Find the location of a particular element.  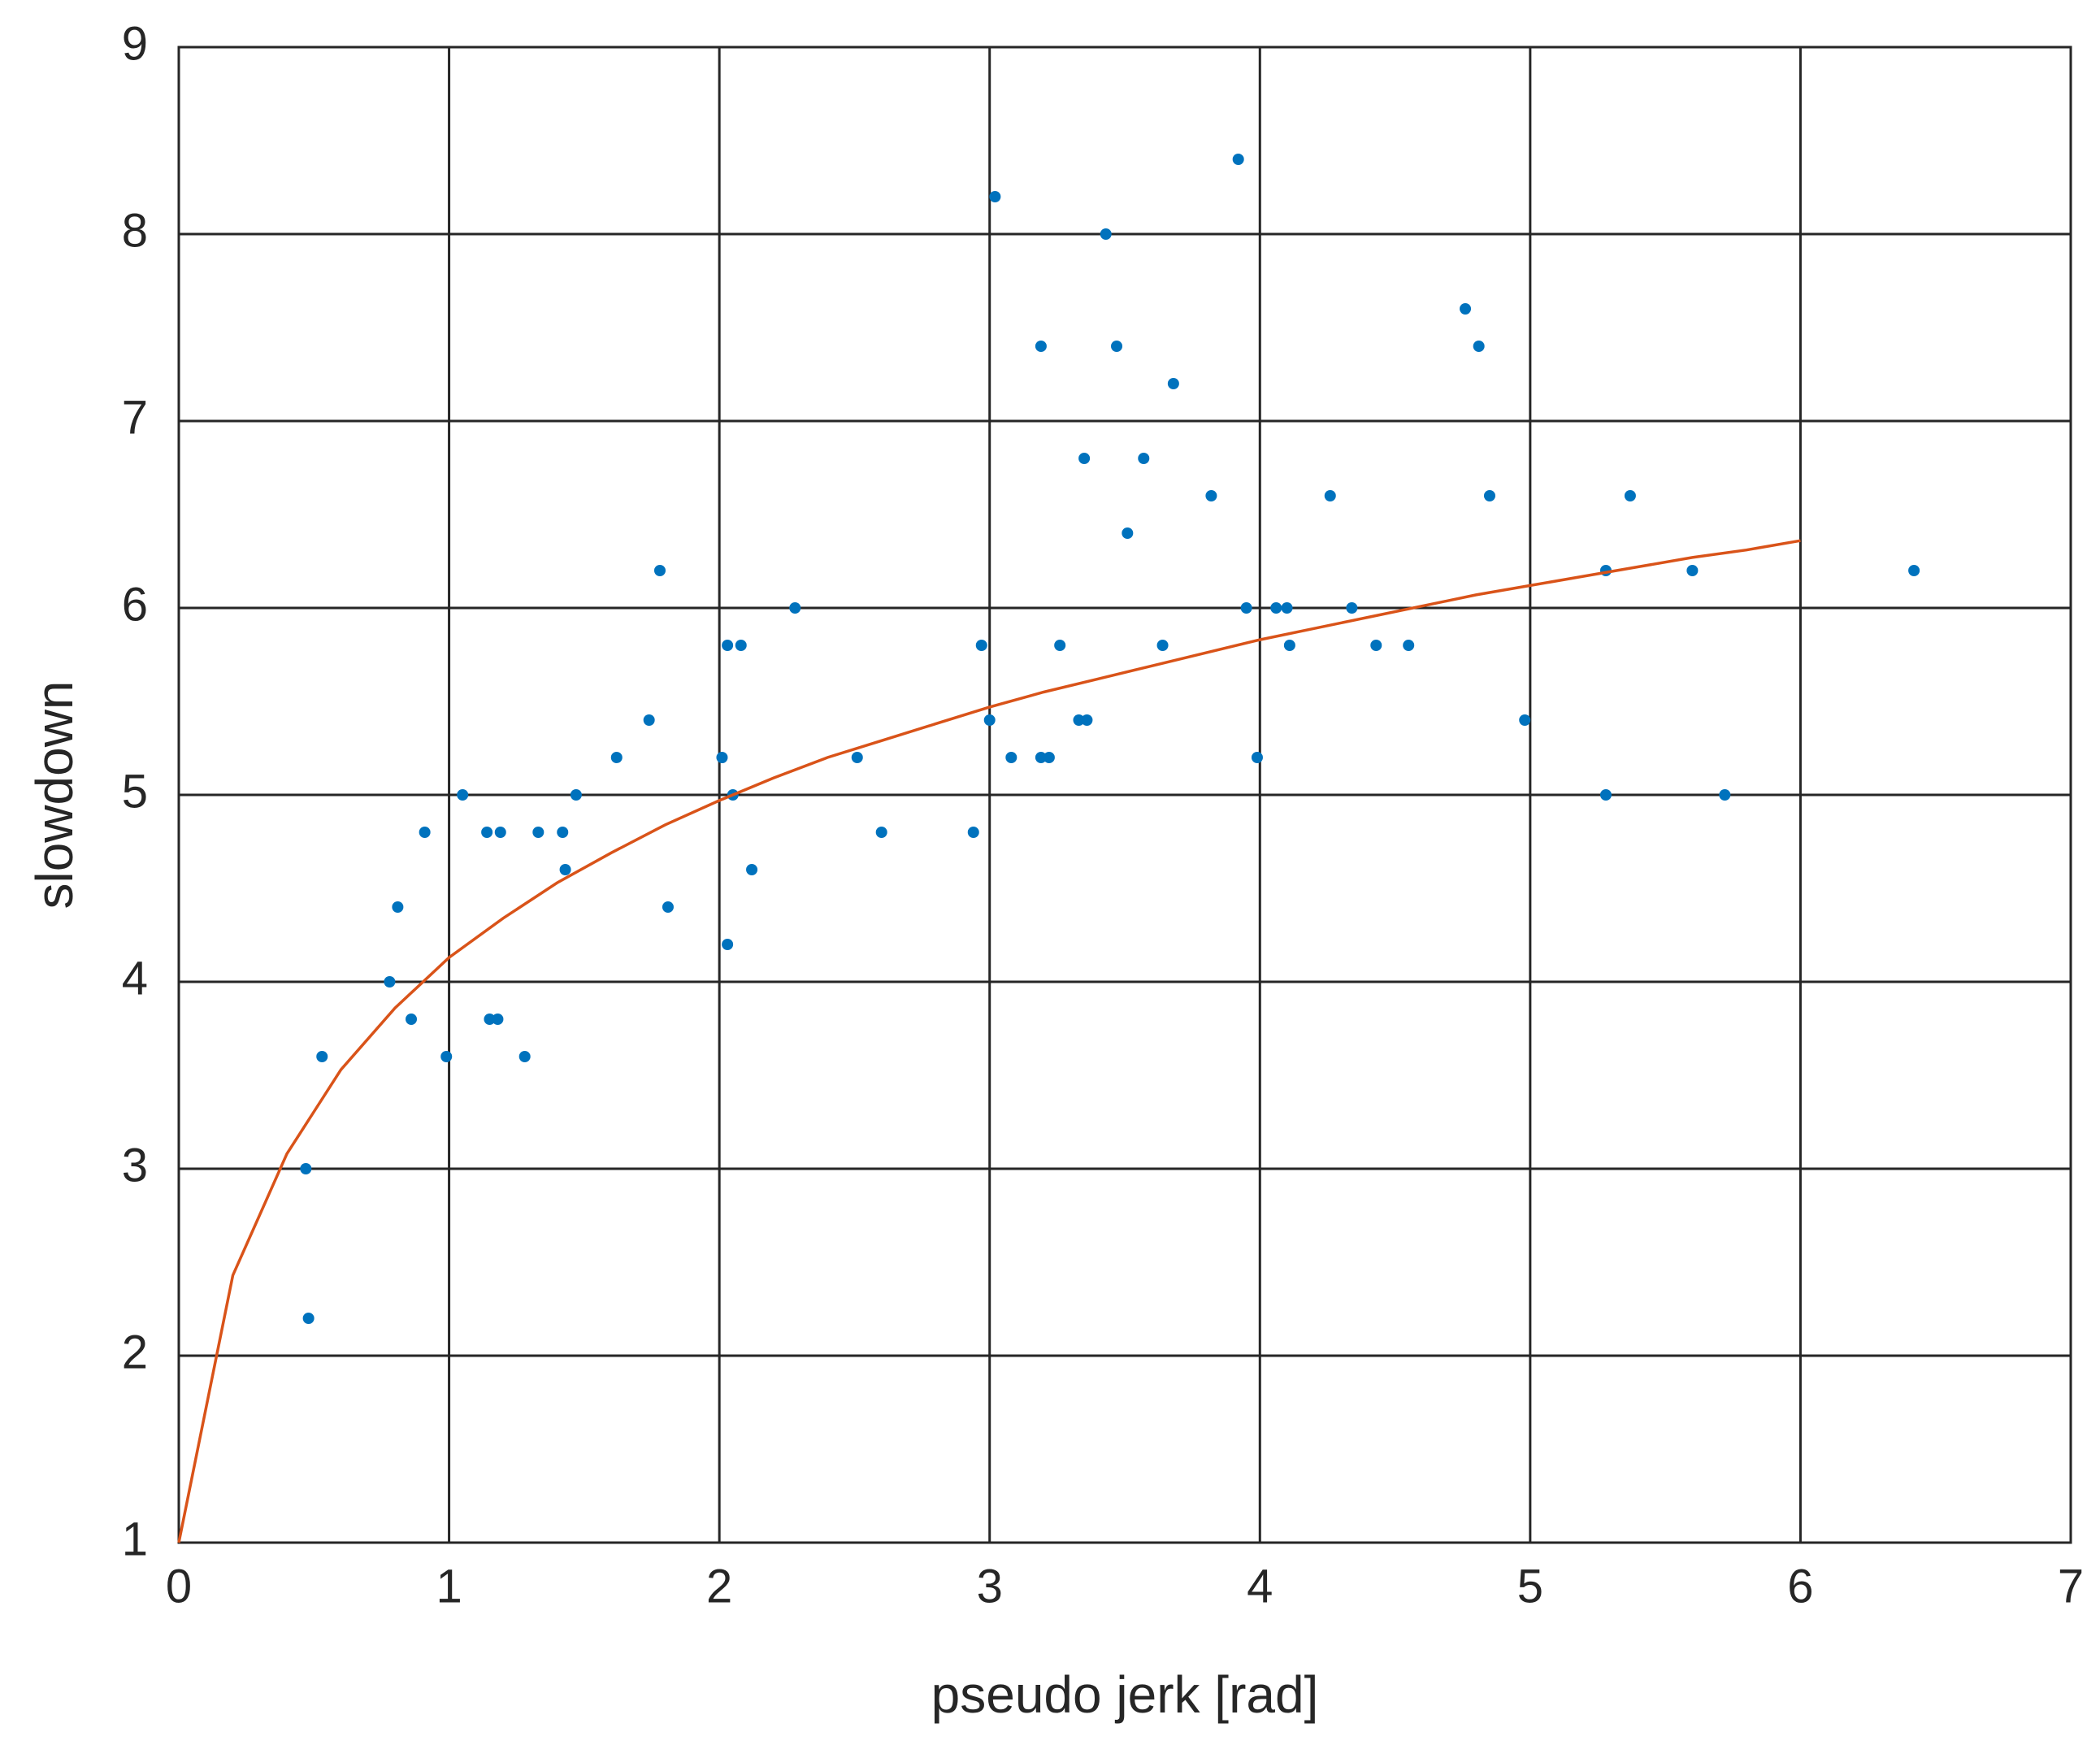

y-tick-label: 5 is located at coordinates (135, 791).